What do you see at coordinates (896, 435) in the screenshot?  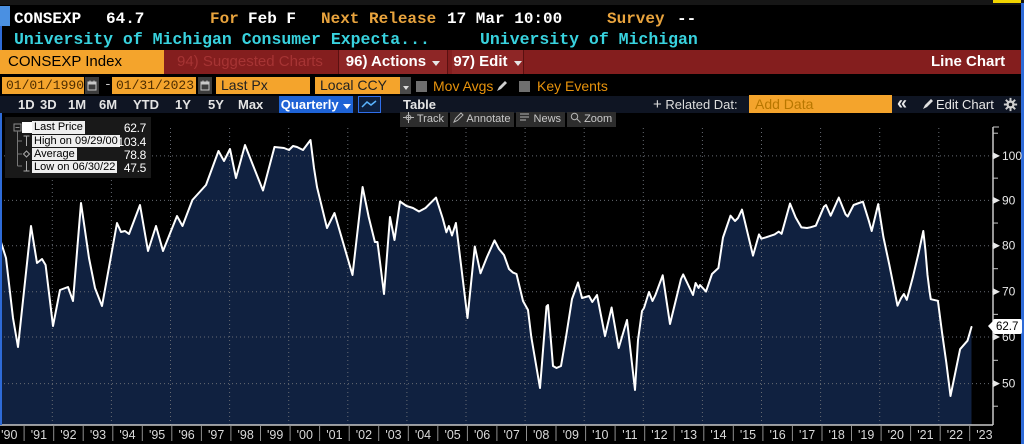 I see `svg-text: '20` at bounding box center [896, 435].